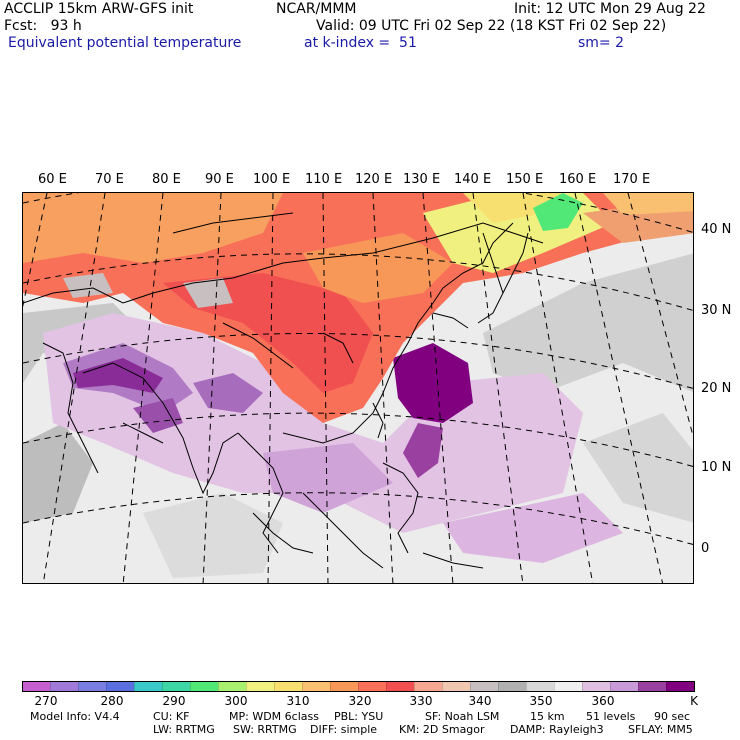  What do you see at coordinates (374, 179) in the screenshot?
I see `lon-label: 120 E` at bounding box center [374, 179].